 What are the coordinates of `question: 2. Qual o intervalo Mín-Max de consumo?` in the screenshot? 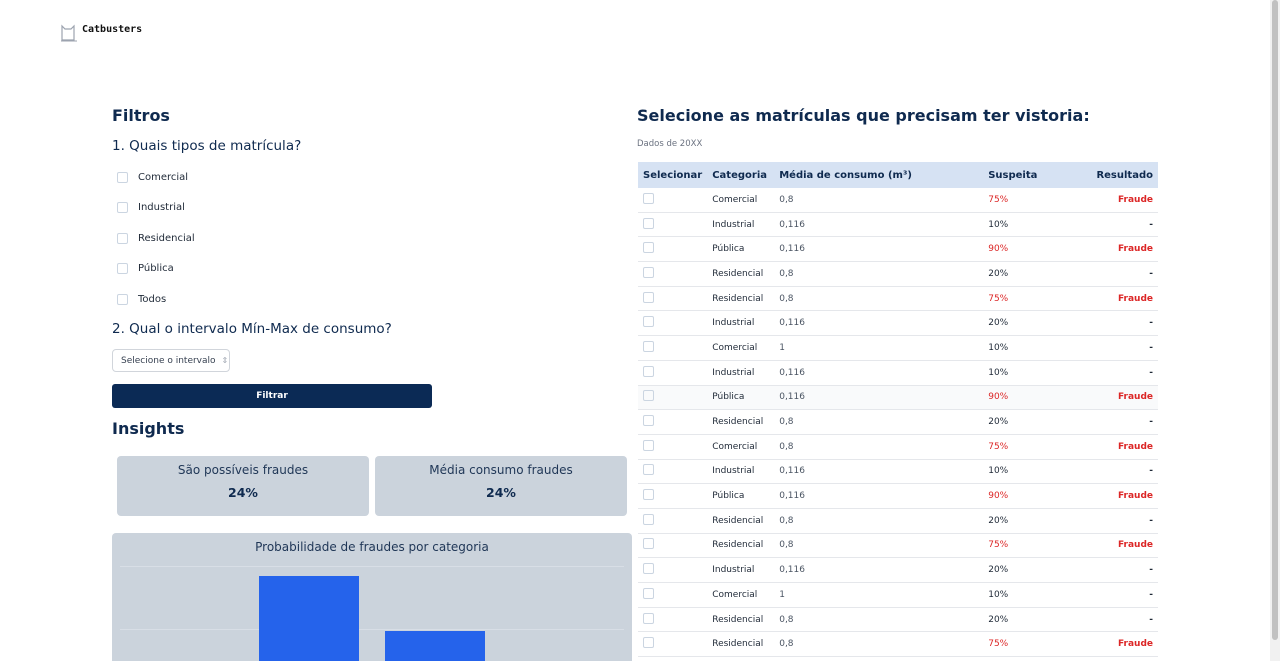 It's located at (252, 329).